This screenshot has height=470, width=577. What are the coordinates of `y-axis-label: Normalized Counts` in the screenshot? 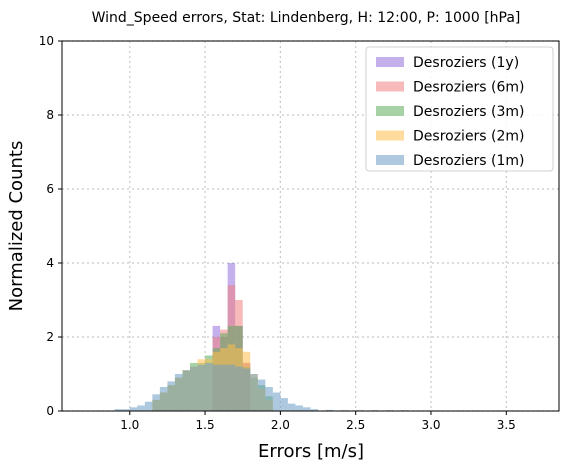 It's located at (16, 226).